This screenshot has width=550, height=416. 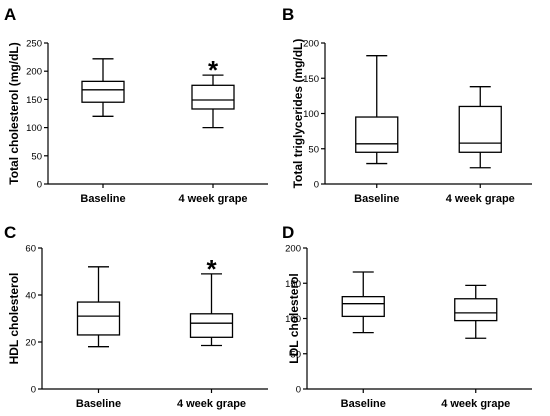 I want to click on panel-d-y-tick-label: 0, so click(x=298, y=390).